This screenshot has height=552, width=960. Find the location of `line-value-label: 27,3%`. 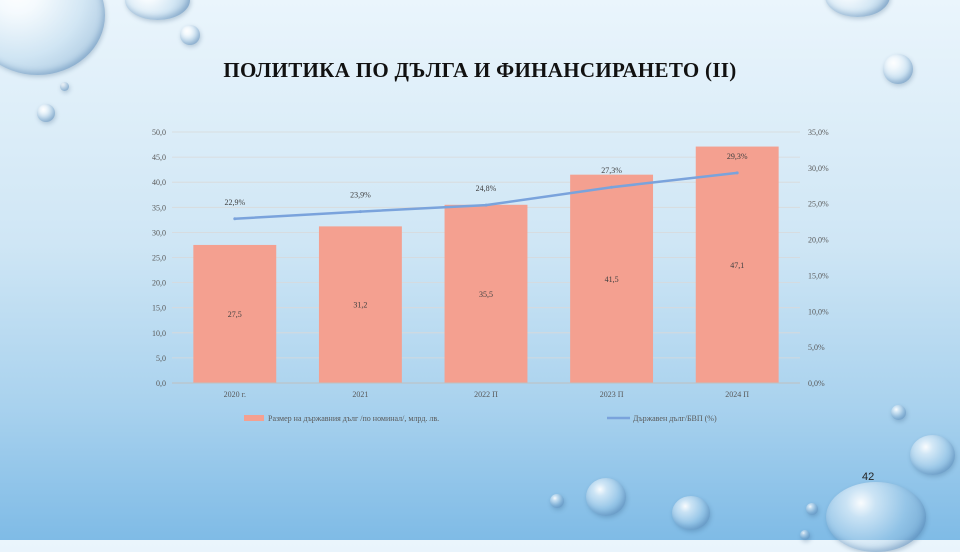

line-value-label: 27,3% is located at coordinates (611, 170).